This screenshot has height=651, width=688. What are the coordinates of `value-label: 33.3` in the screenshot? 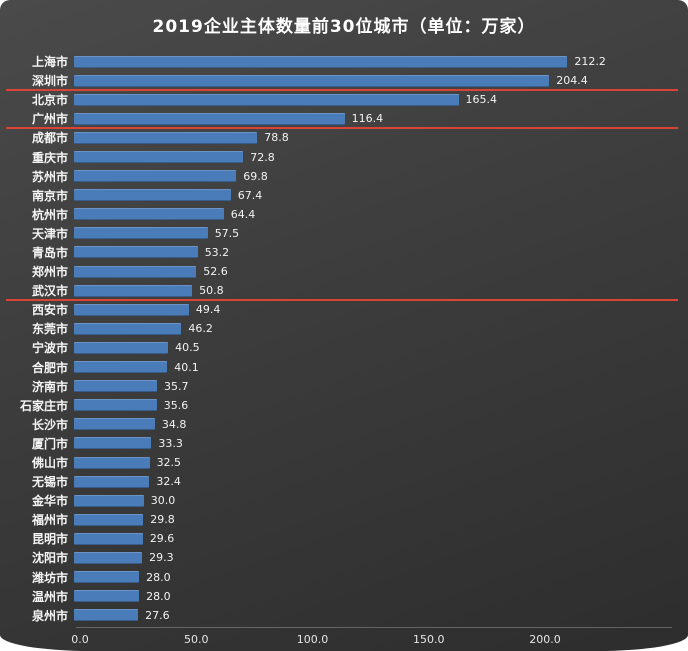 It's located at (170, 443).